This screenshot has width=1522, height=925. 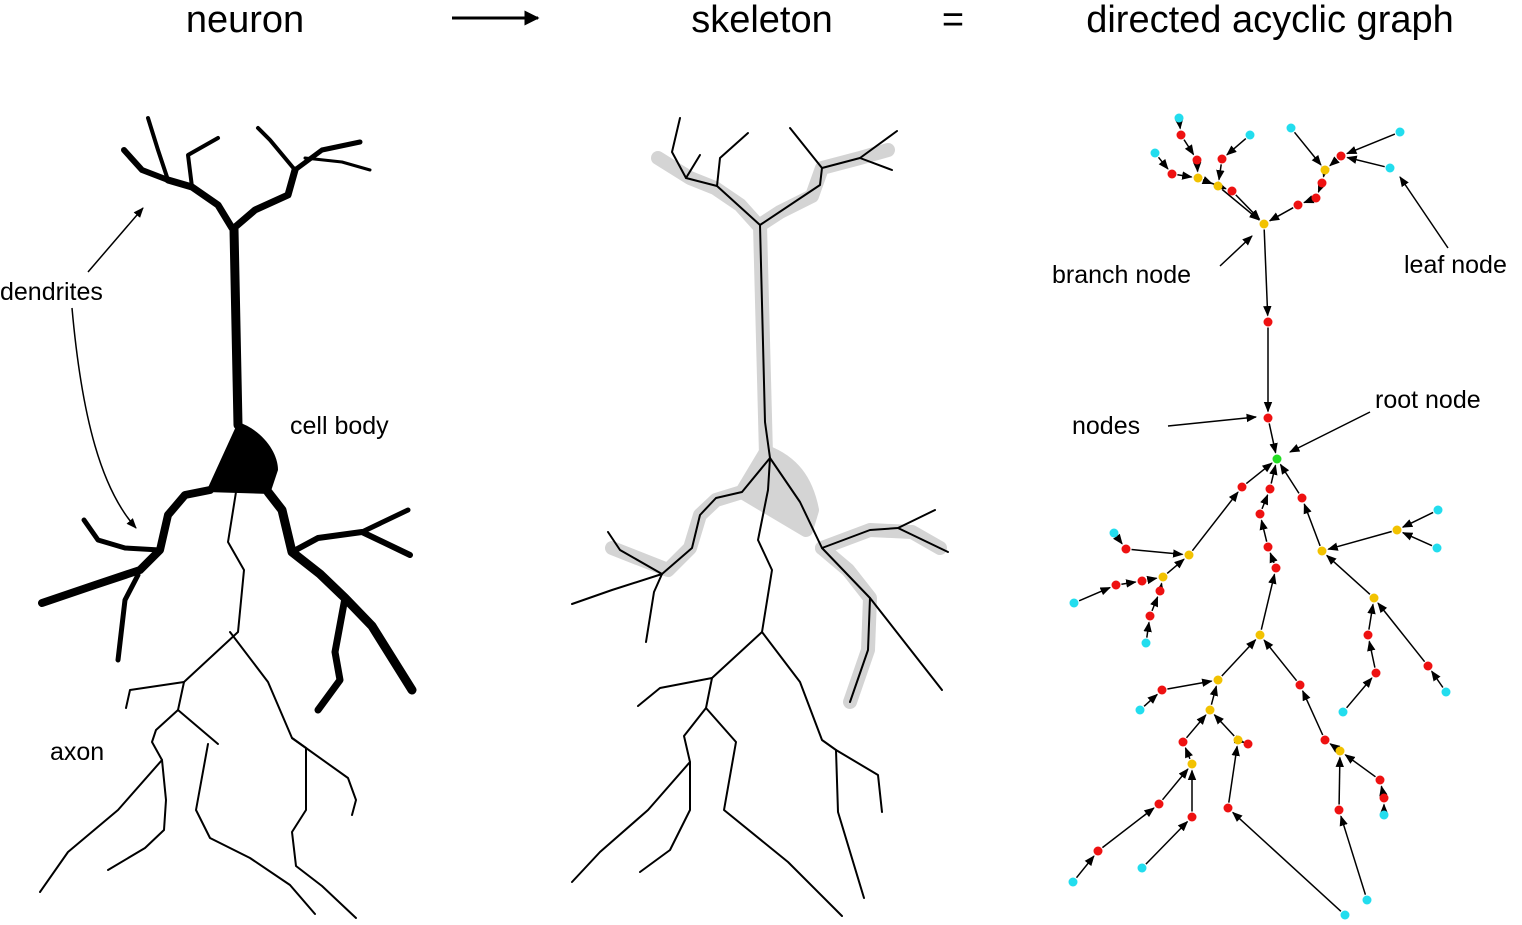 What do you see at coordinates (953, 20) in the screenshot?
I see `equals-sign: =` at bounding box center [953, 20].